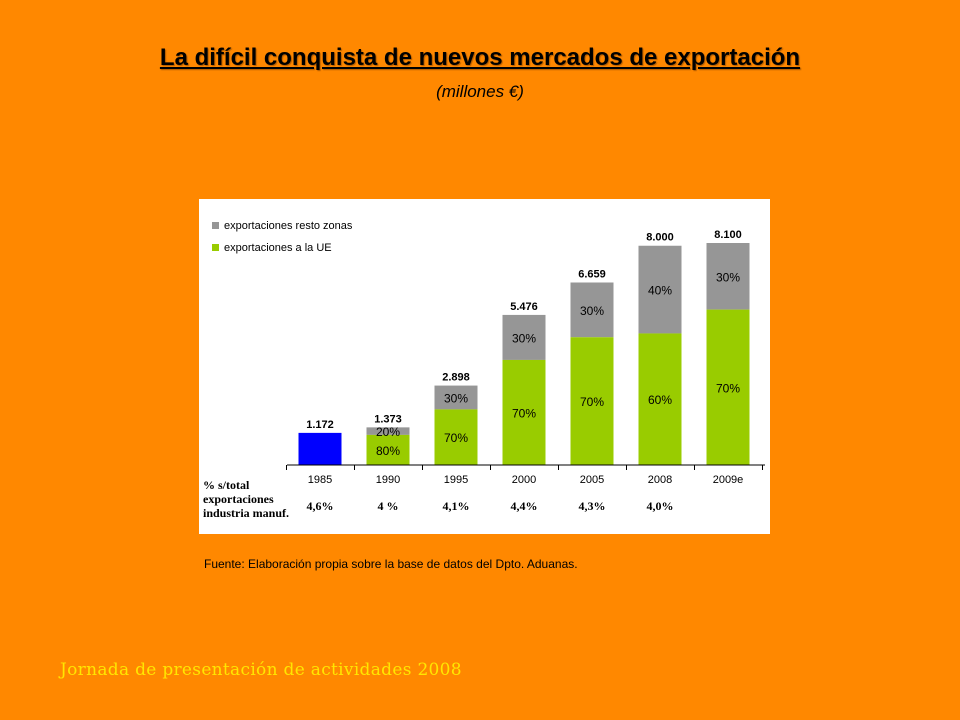  Describe the element at coordinates (592, 480) in the screenshot. I see `category-label: 2005` at that location.